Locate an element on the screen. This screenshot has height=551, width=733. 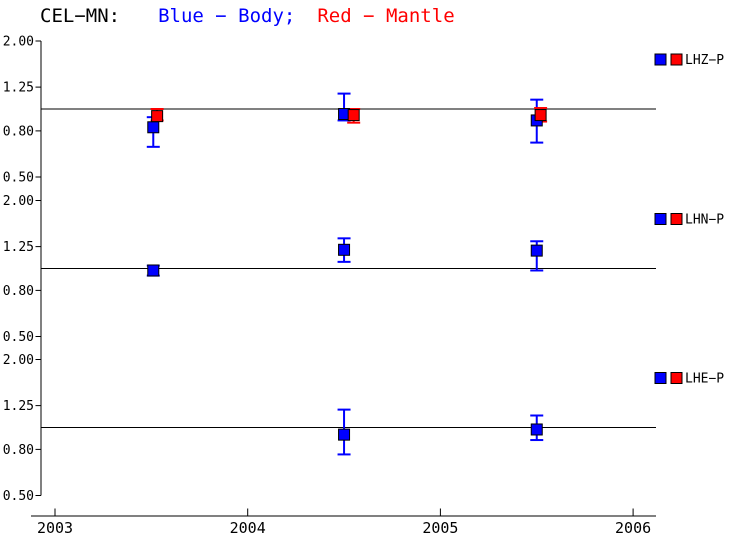
x-tick-label: 2003 is located at coordinates (55, 528).